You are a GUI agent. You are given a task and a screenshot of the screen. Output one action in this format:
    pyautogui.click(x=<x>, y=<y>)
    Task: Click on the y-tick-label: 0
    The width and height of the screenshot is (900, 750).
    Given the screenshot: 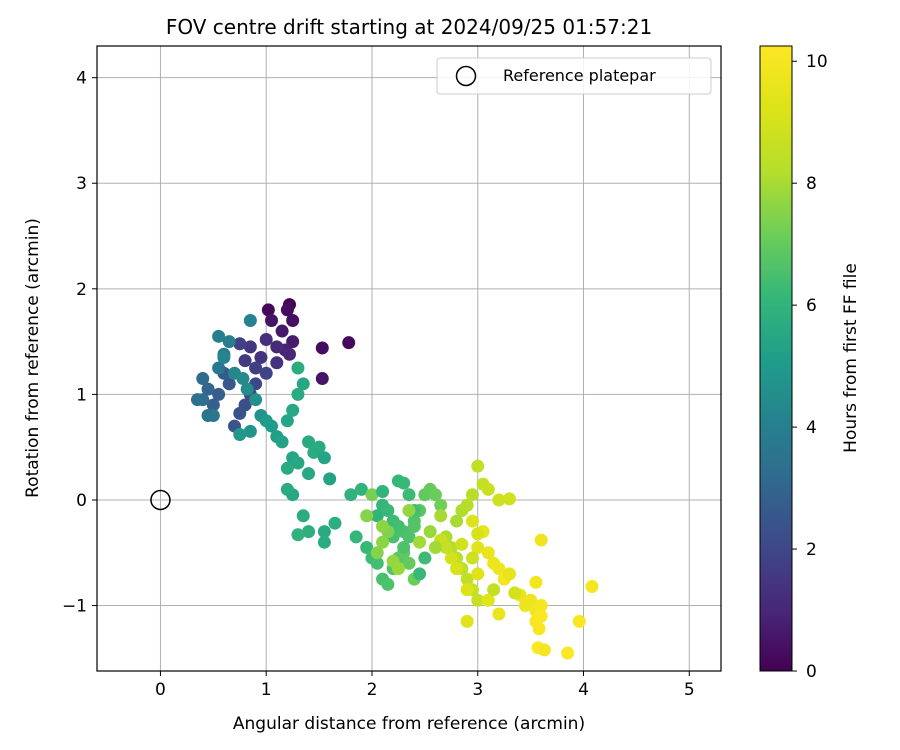 What is the action you would take?
    pyautogui.click(x=81, y=501)
    